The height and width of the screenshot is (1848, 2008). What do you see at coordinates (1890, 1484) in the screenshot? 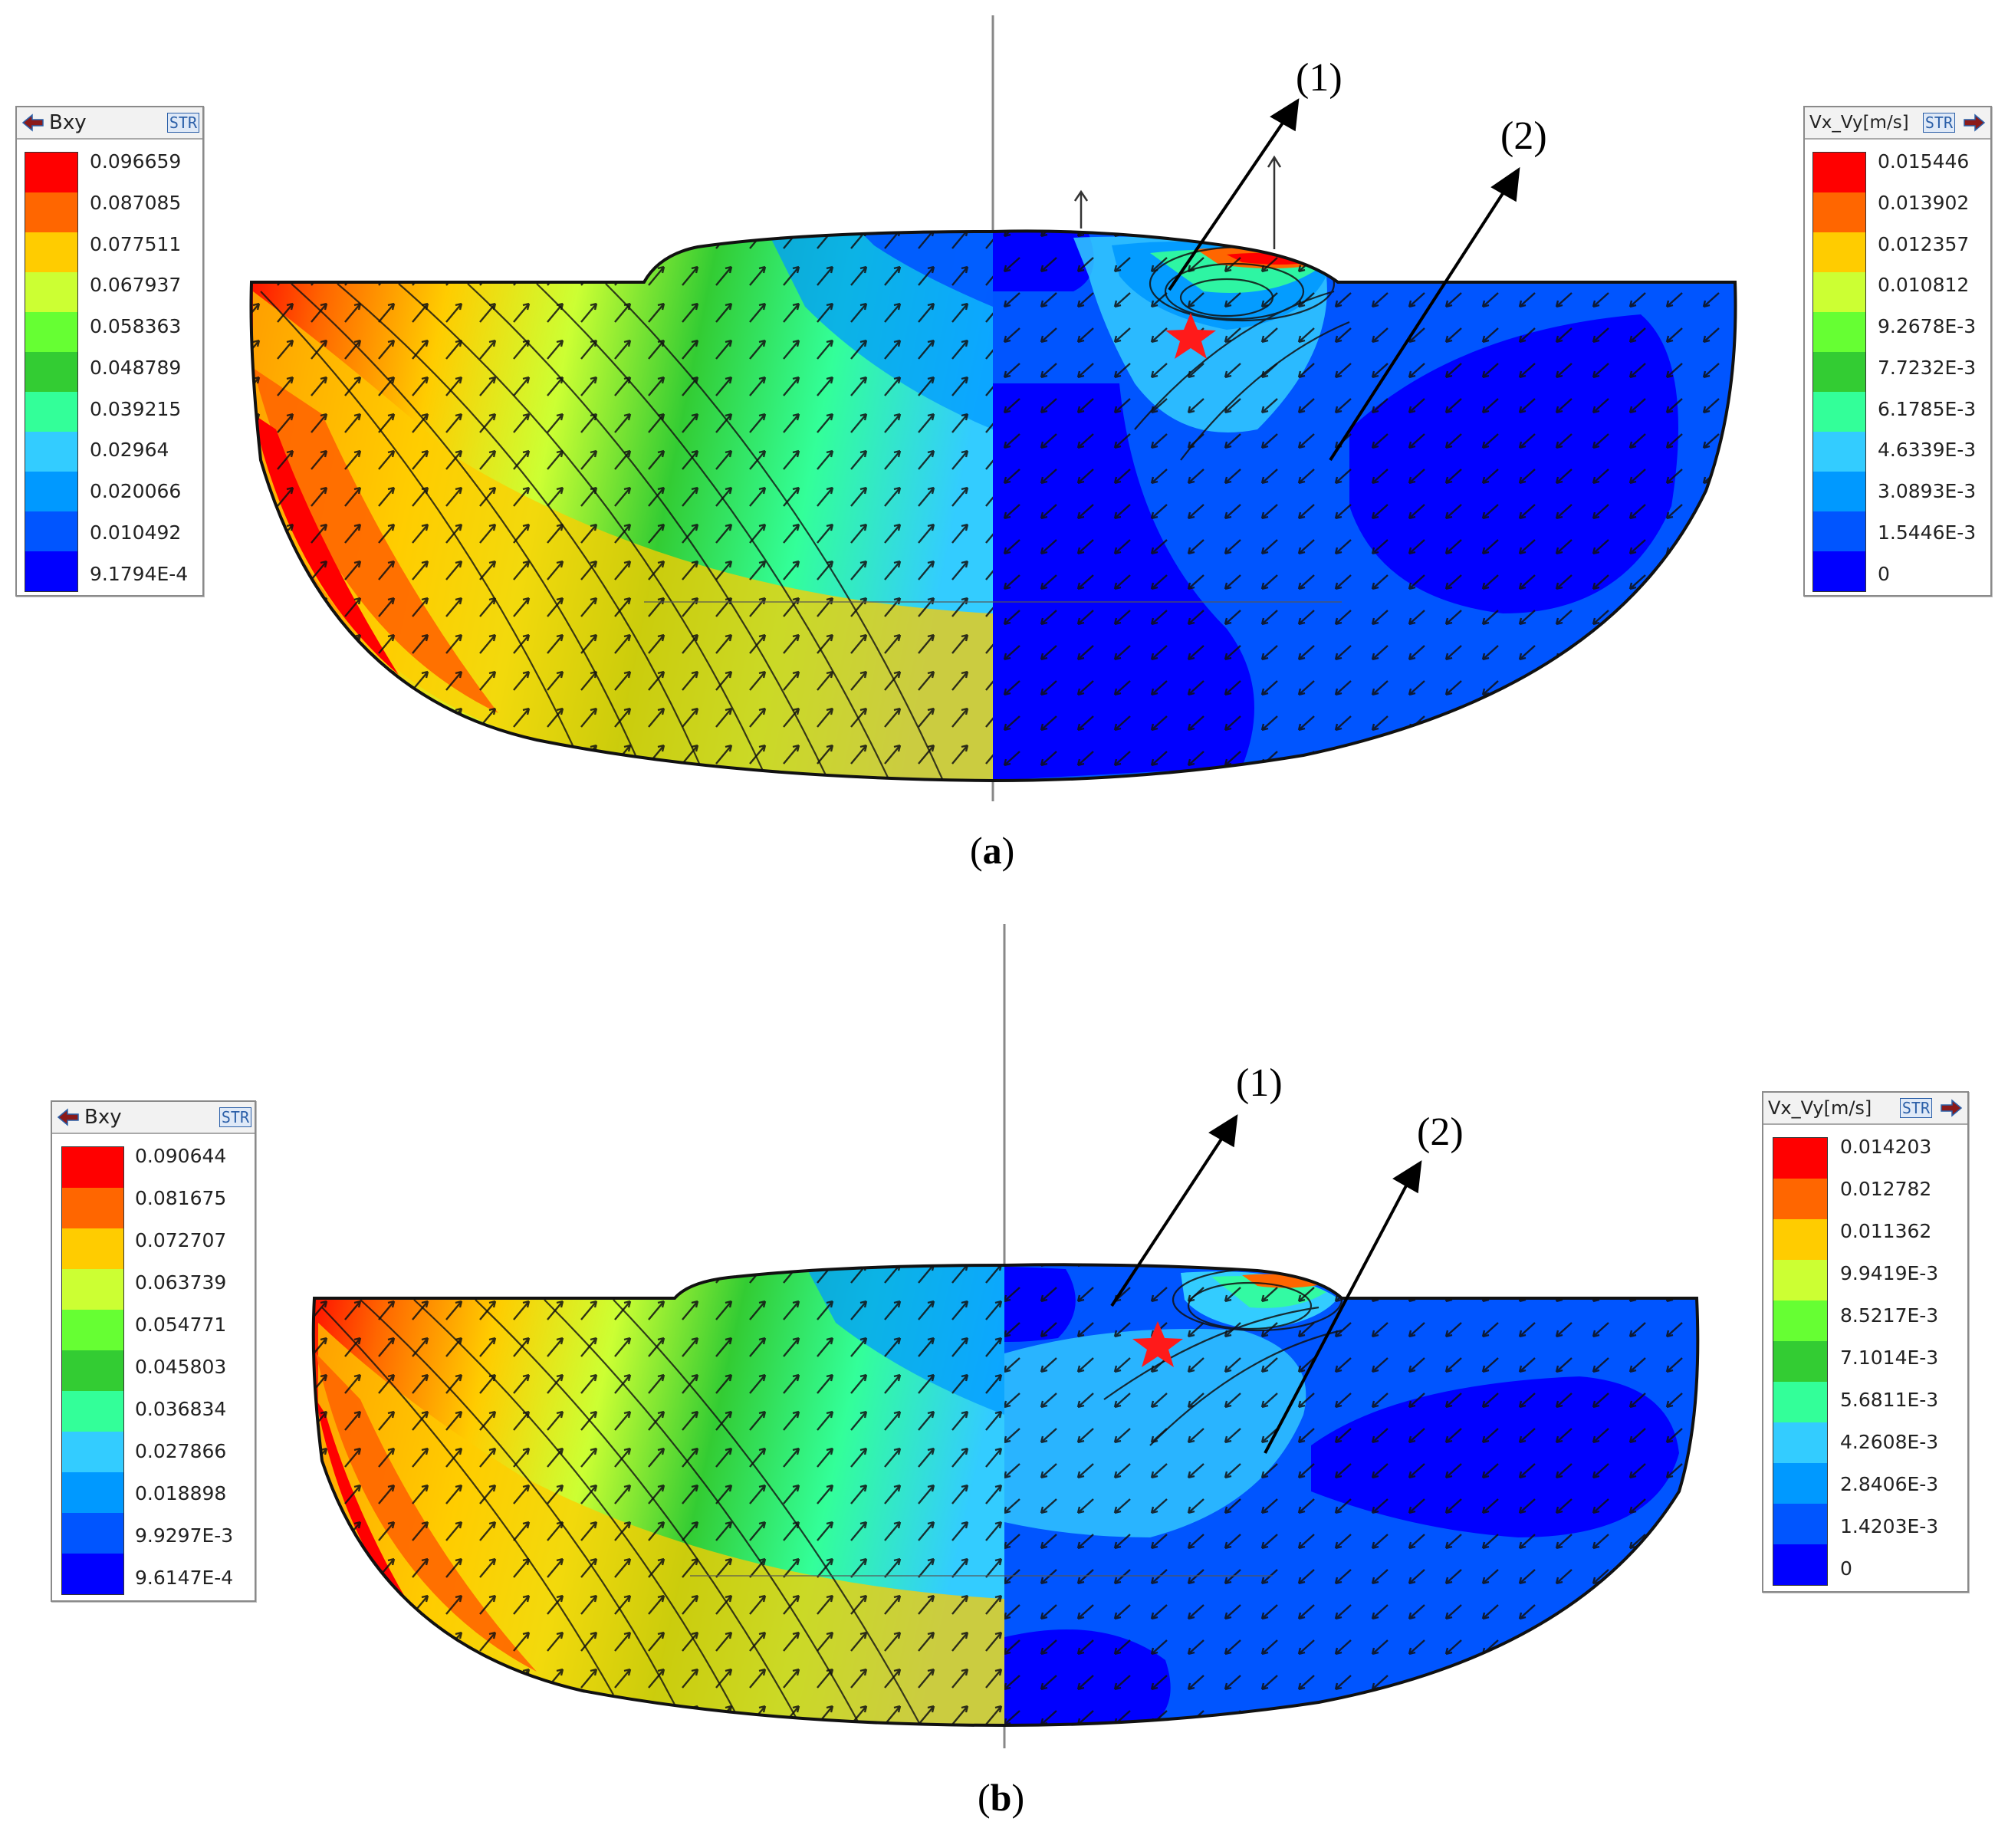
I see `legend-value: 2.8406E-3` at bounding box center [1890, 1484].